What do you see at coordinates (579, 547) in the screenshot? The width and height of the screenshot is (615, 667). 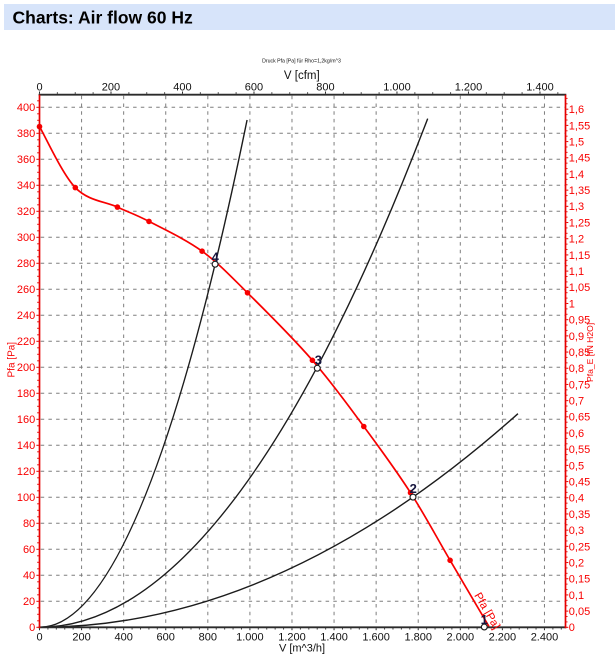 I see `svg-text: 0,25` at bounding box center [579, 547].